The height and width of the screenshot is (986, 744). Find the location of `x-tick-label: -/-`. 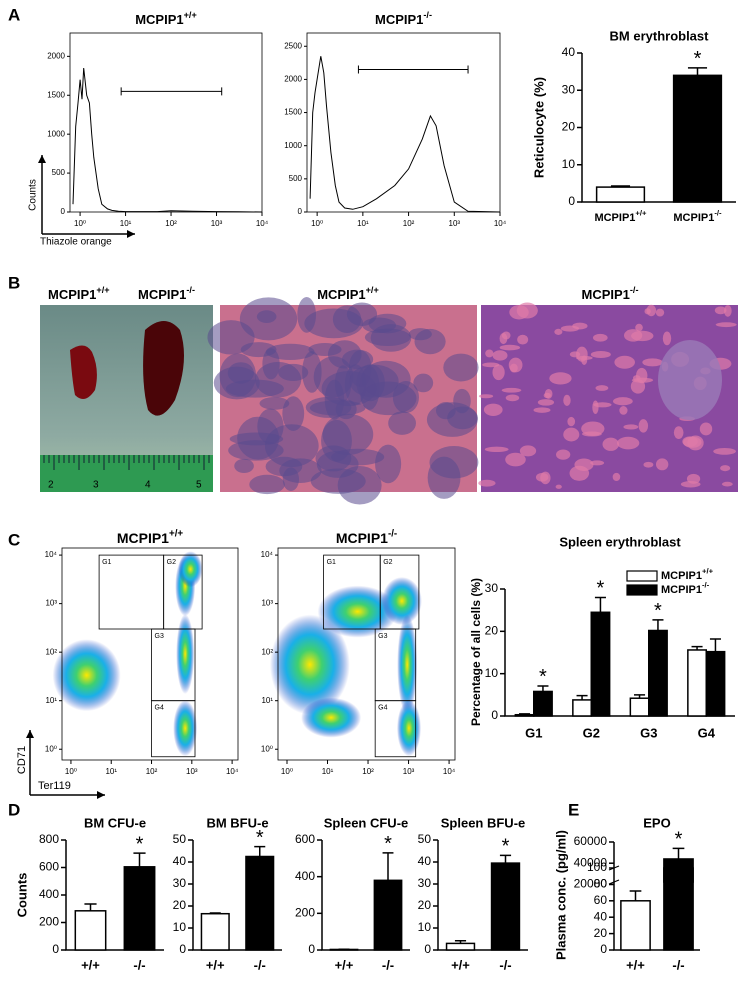

x-tick-label: -/- is located at coordinates (139, 964).